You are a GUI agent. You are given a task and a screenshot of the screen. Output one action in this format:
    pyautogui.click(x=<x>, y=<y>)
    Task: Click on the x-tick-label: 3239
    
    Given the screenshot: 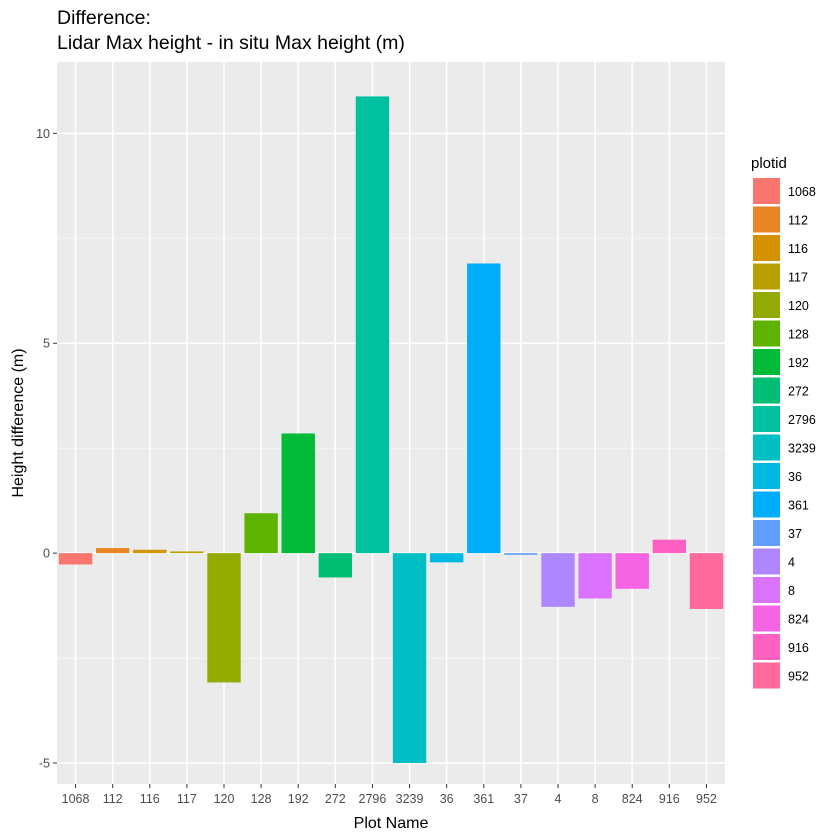 What is the action you would take?
    pyautogui.click(x=410, y=799)
    